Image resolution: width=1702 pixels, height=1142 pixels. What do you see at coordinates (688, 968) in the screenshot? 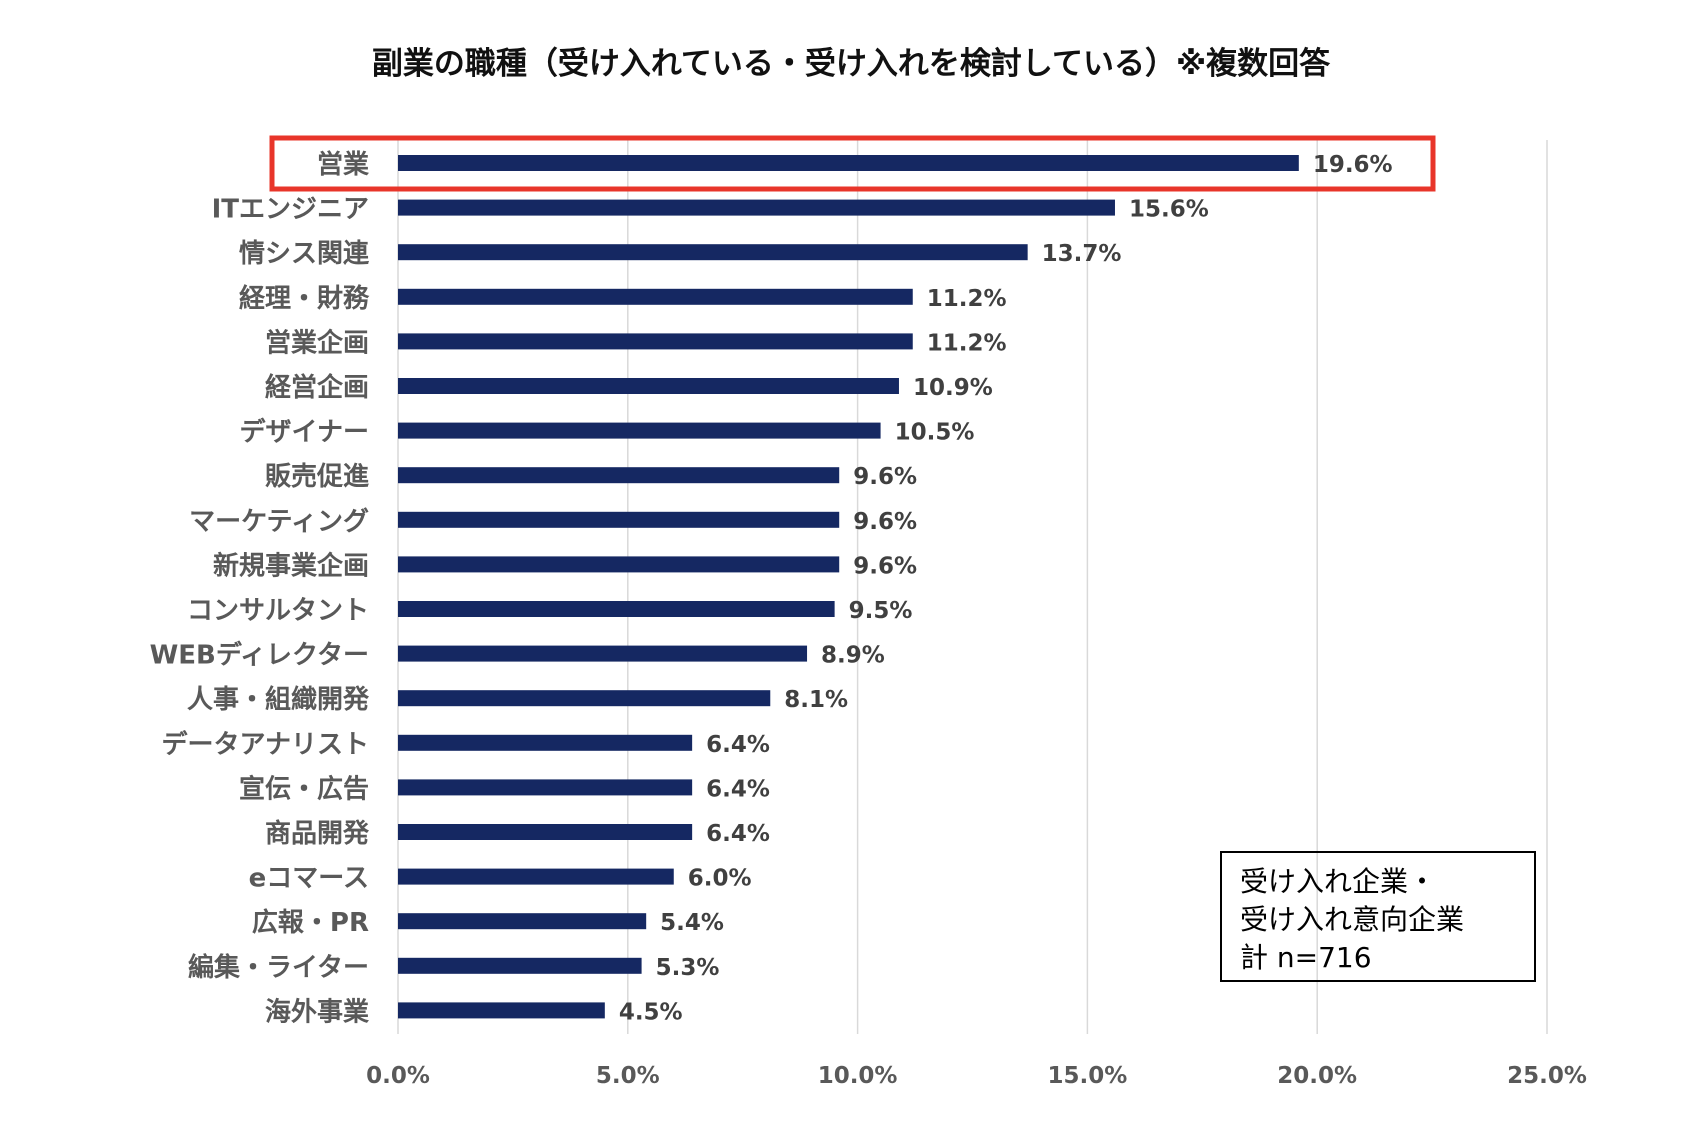
I see `data-label: 5.3%` at bounding box center [688, 968].